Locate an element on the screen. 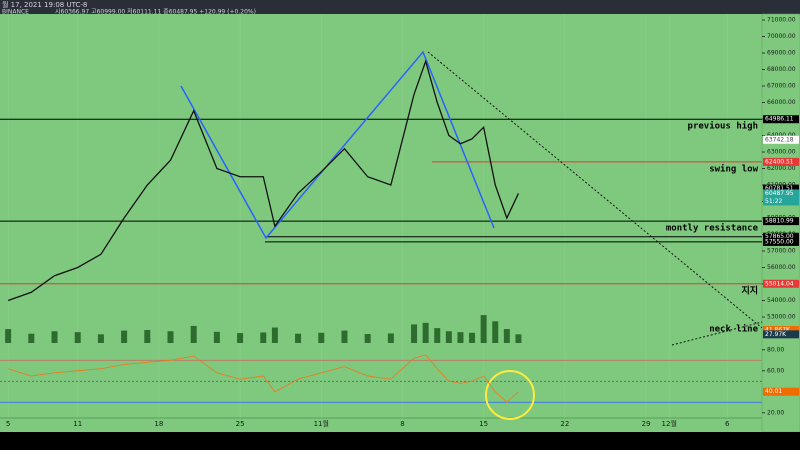 This screenshot has height=450, width=800. exchange: BINANCE is located at coordinates (15, 12).